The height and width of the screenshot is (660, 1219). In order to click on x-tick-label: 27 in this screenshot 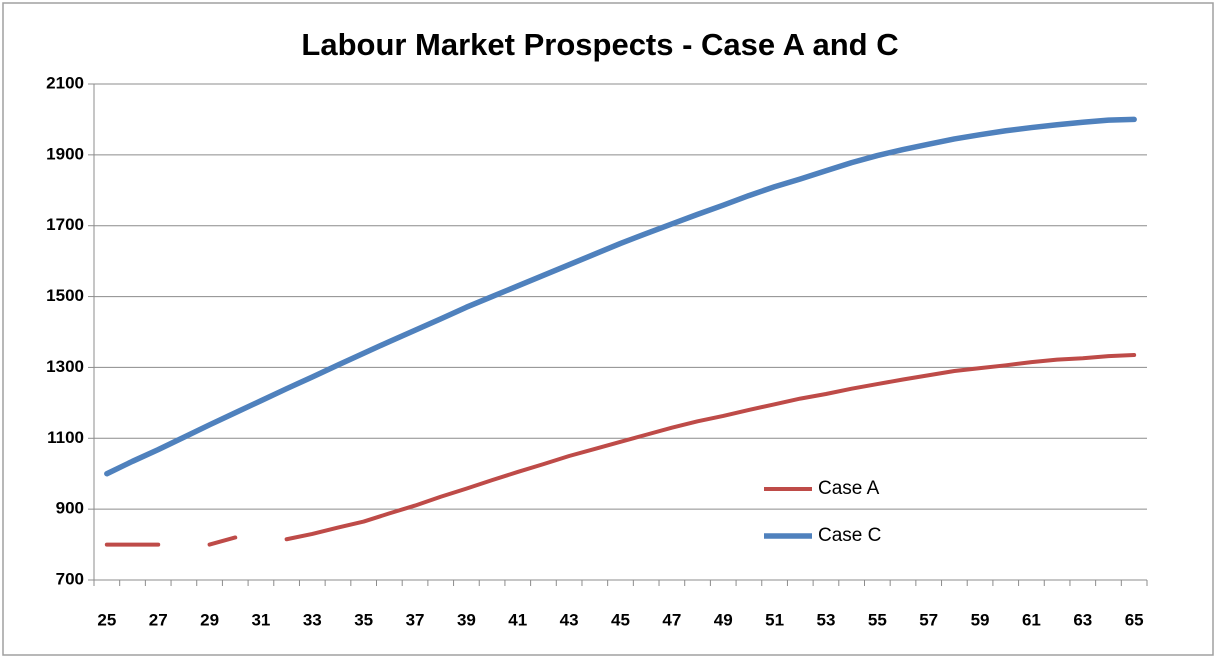, I will do `click(158, 619)`.